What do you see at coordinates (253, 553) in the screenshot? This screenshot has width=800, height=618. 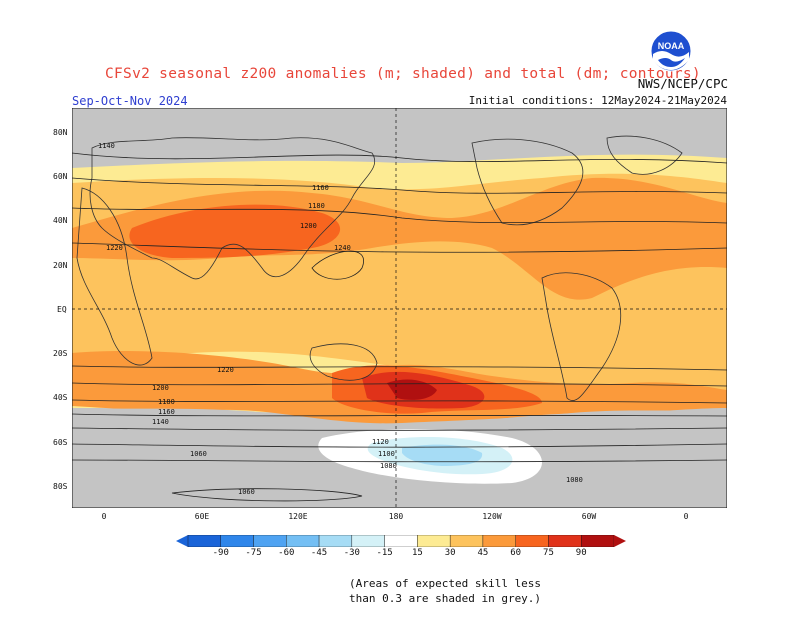 I see `colorbar-label: -75` at bounding box center [253, 553].